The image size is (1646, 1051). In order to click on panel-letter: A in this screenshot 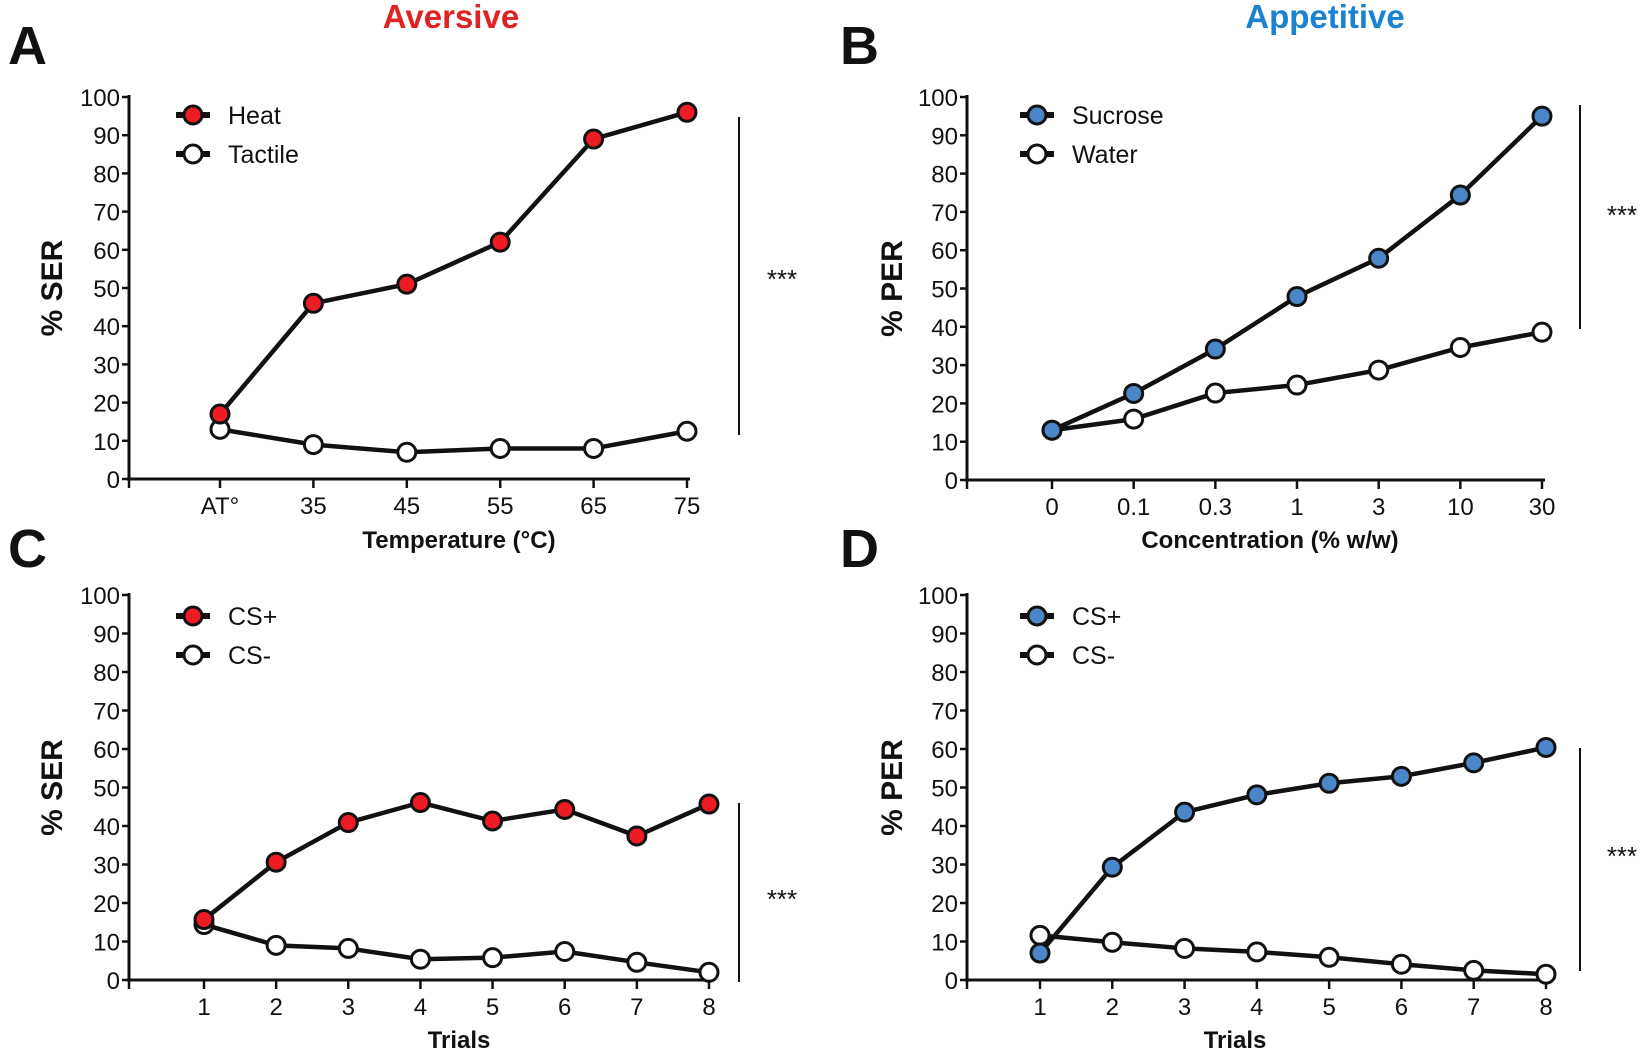, I will do `click(27, 46)`.